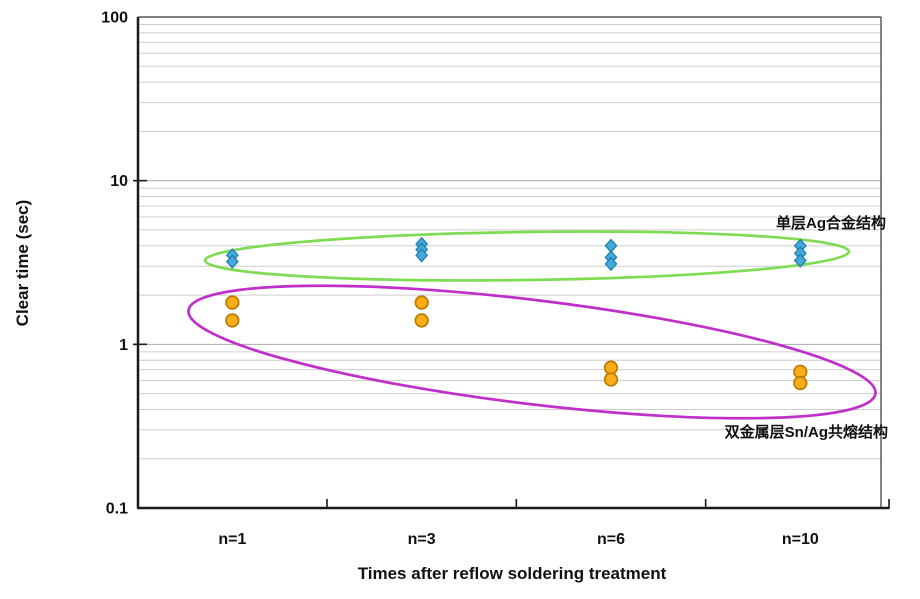 This screenshot has height=599, width=920. What do you see at coordinates (117, 509) in the screenshot?
I see `y-tick-label: 0.1` at bounding box center [117, 509].